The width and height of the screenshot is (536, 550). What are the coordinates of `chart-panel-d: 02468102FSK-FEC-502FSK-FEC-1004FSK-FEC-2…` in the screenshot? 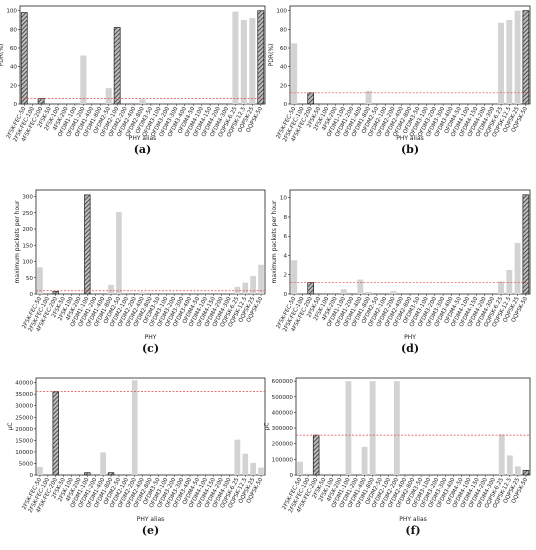 It's located at (401, 272).